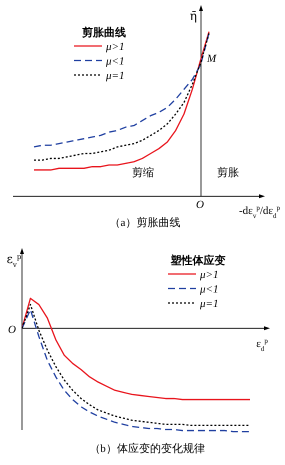  What do you see at coordinates (143, 172) in the screenshot?
I see `annotation: 剪缩` at bounding box center [143, 172].